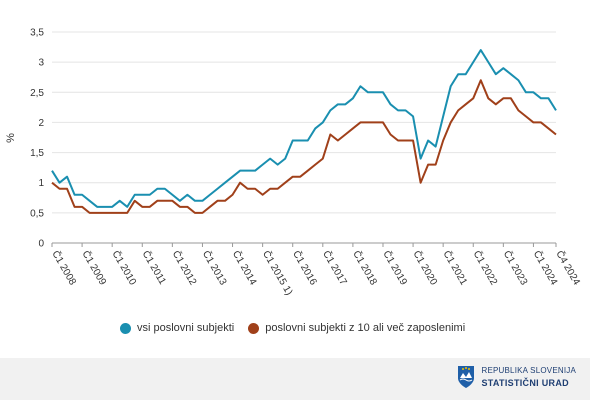 The height and width of the screenshot is (400, 590). I want to click on x-tick-label: Č1 2017, so click(335, 268).